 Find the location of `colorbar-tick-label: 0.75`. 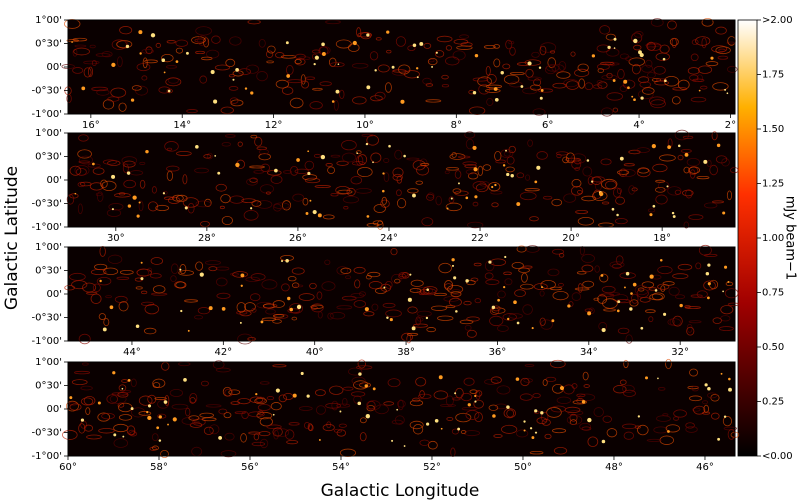

colorbar-tick-label: 0.75 is located at coordinates (773, 293).